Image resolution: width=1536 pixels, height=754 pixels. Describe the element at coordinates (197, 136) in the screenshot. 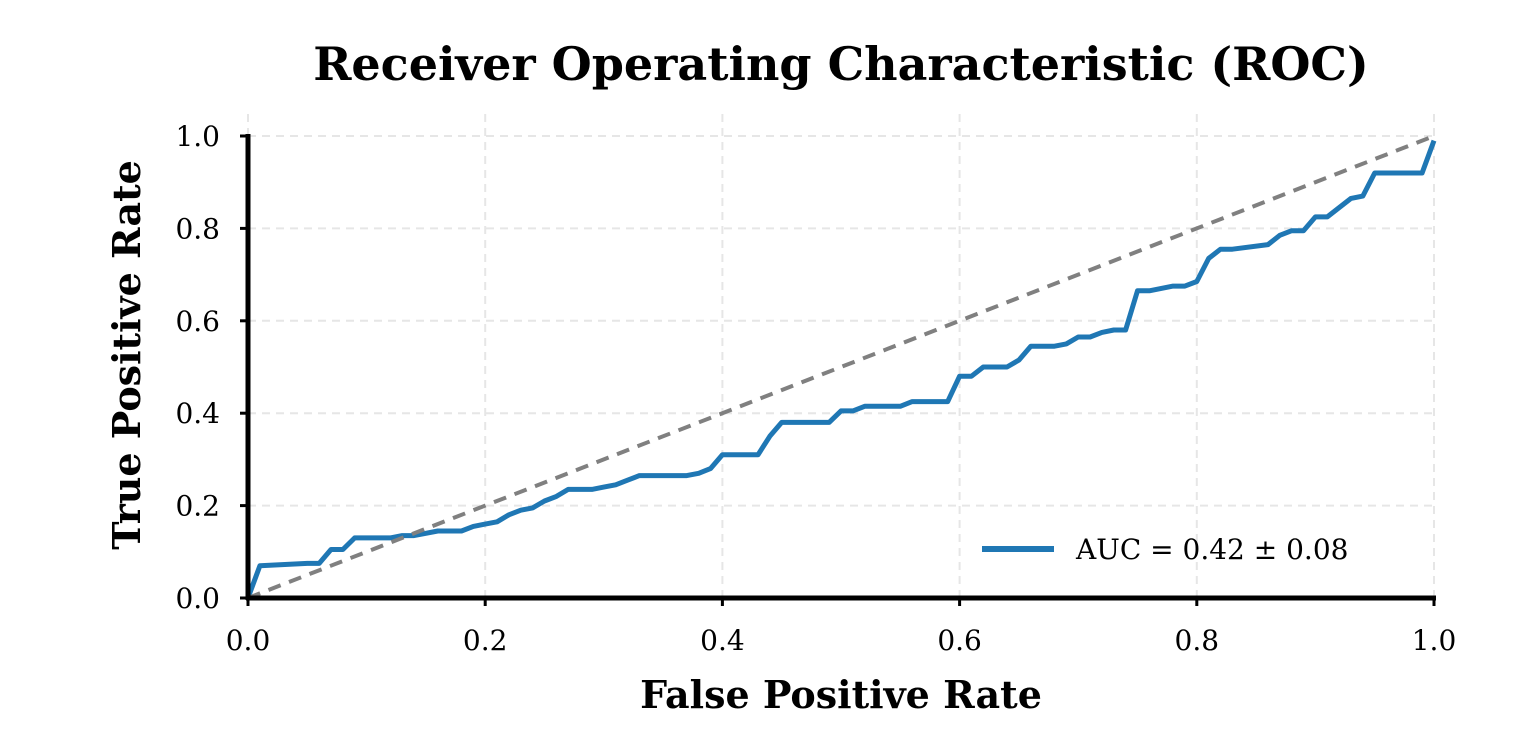

I see `y-tick-label: 1.0` at that location.